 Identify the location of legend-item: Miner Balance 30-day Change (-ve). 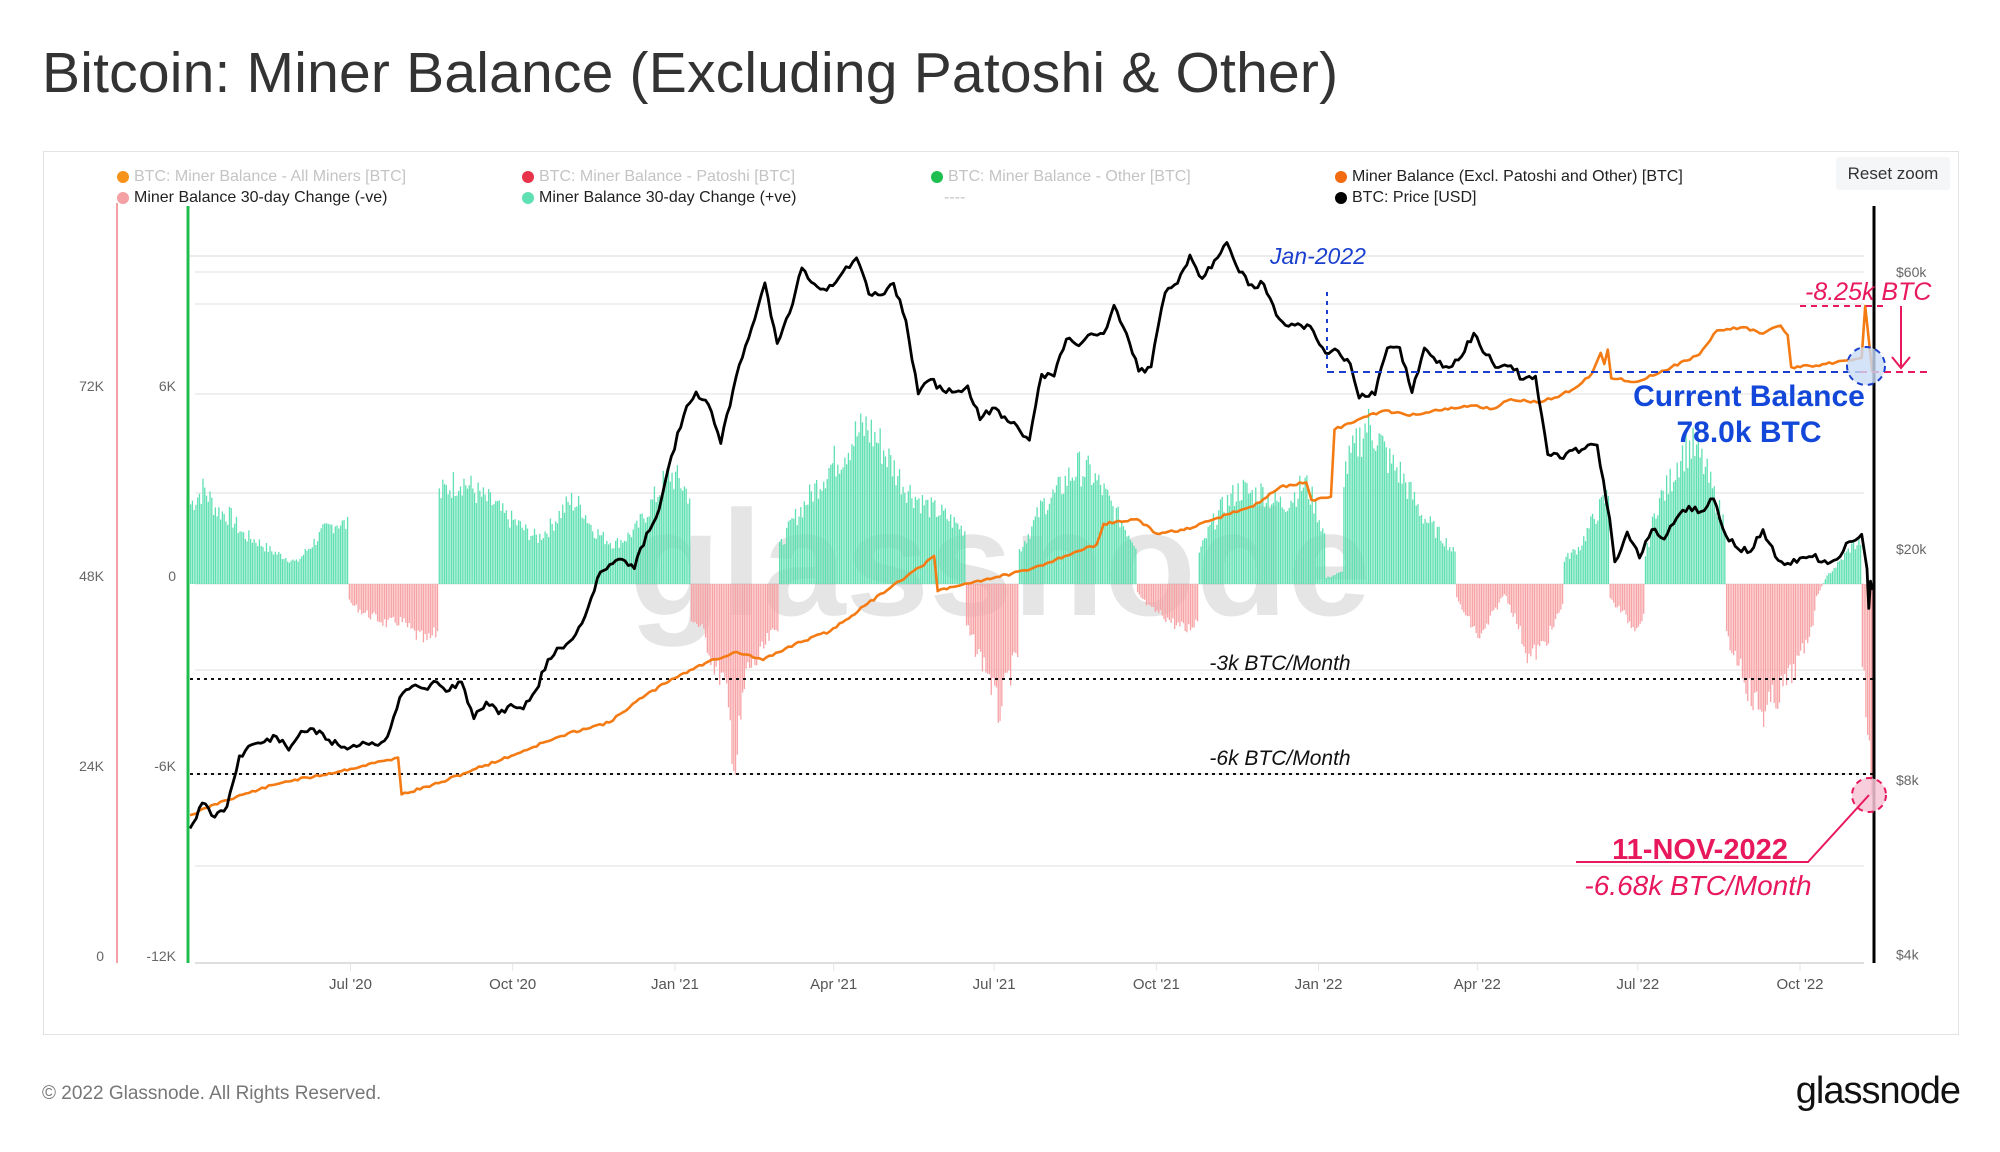
(252, 198).